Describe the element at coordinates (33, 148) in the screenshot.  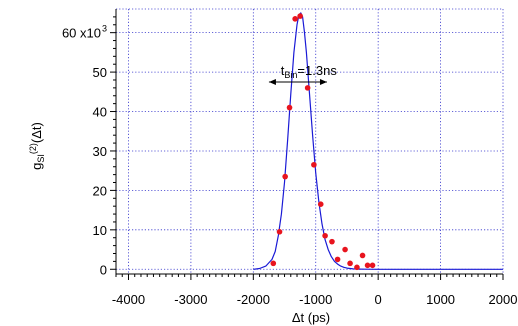
I see `y-axis-title-sup: (2)` at that location.